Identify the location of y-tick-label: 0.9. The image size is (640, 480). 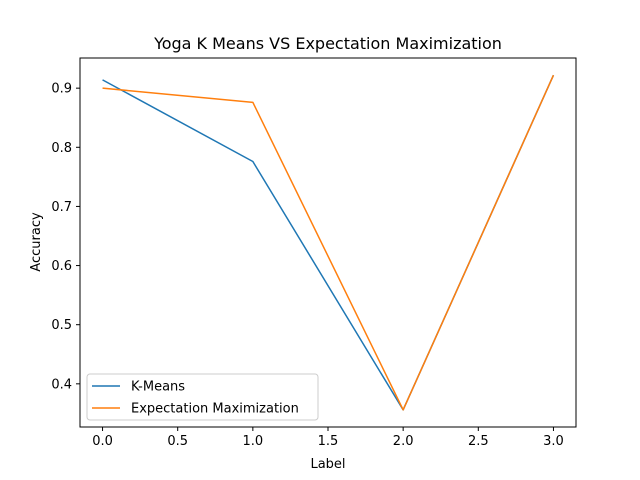
(61, 89).